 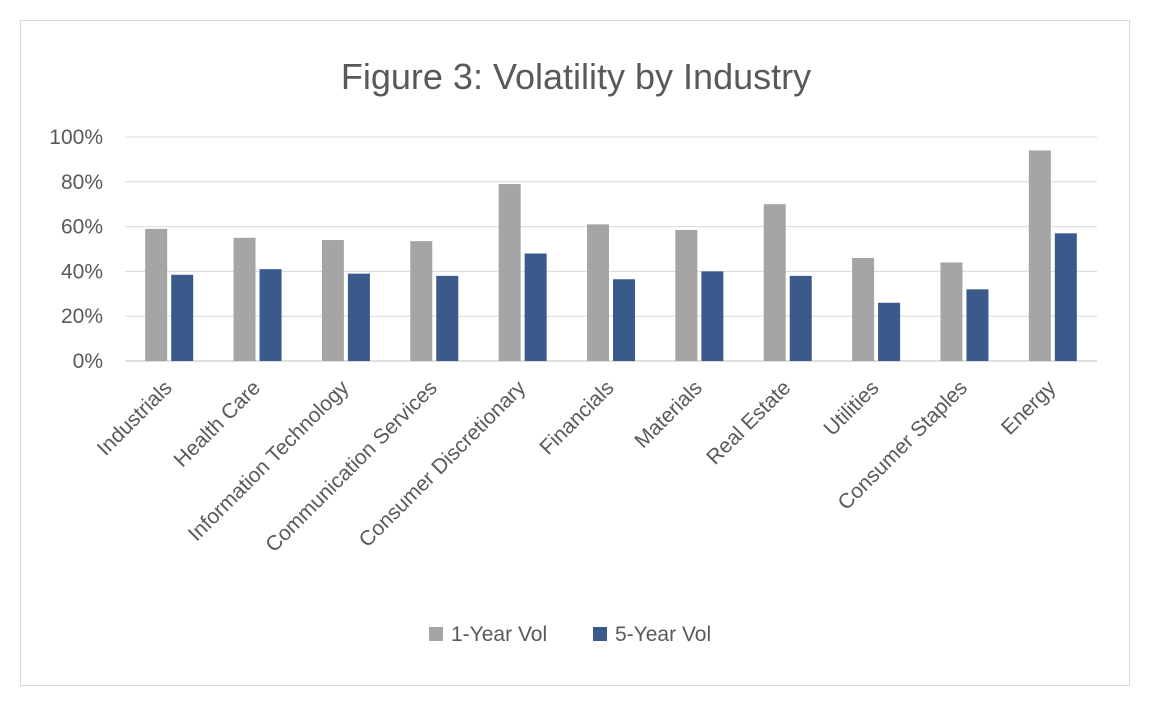 I want to click on y-tick-label: 40%, so click(x=82, y=271).